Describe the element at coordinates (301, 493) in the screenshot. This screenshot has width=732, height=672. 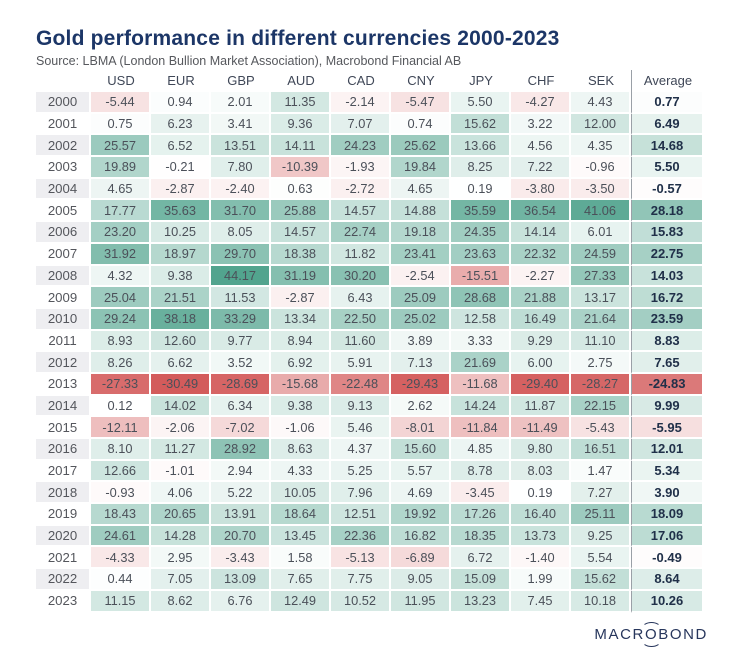
I see `heatmap-cell-2018-aud: 10.05` at that location.